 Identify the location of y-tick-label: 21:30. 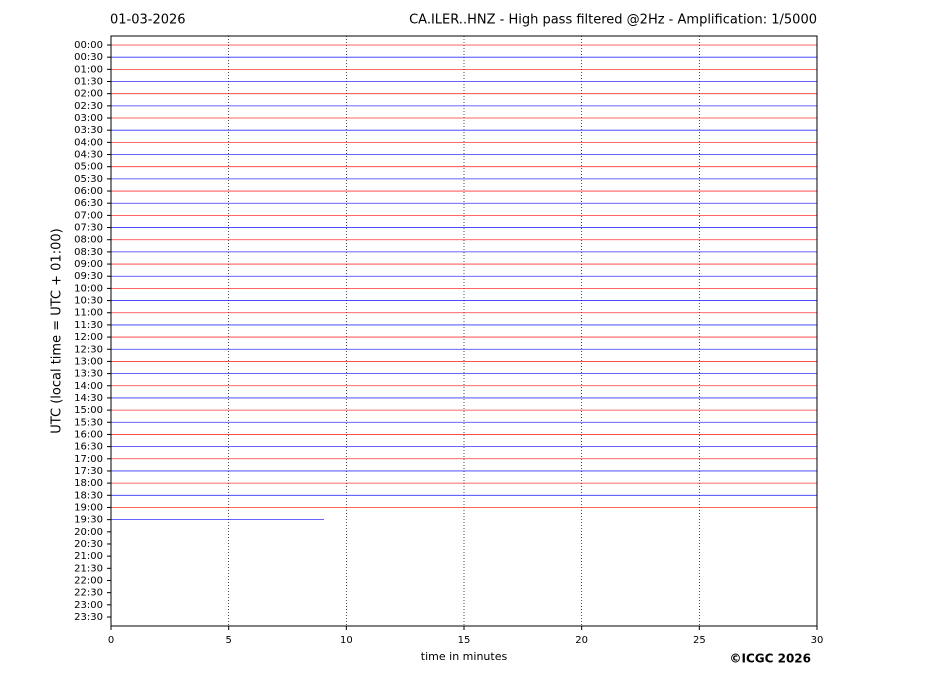
(88, 568).